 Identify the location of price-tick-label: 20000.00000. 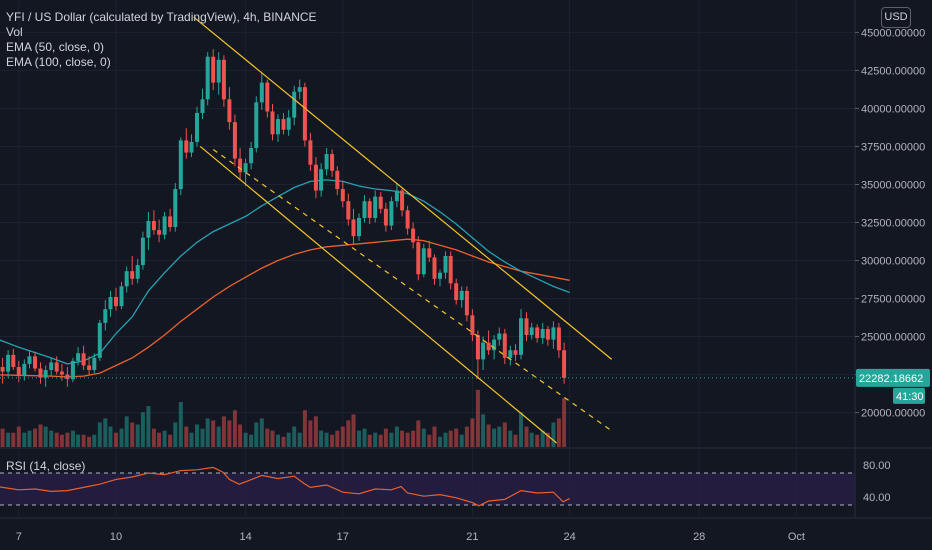
(893, 414).